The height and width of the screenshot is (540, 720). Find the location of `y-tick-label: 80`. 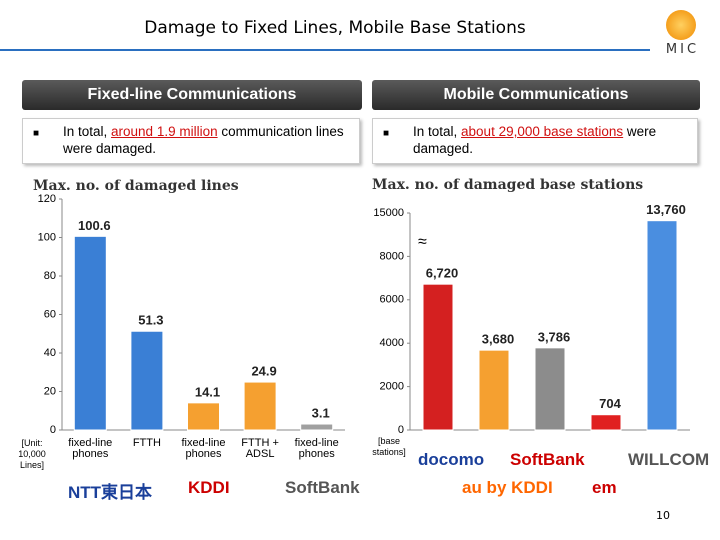

y-tick-label: 80 is located at coordinates (50, 276).